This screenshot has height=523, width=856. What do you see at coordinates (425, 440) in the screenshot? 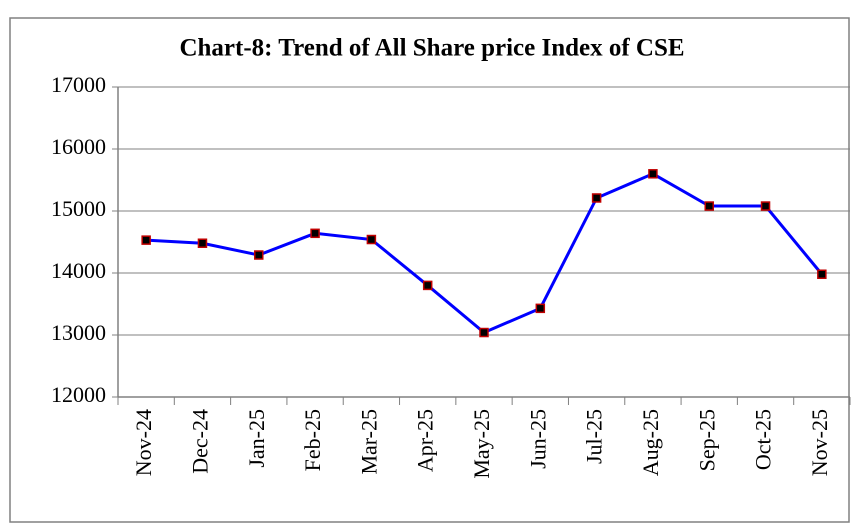
I see `x-tick-label: Apr-25` at bounding box center [425, 440].